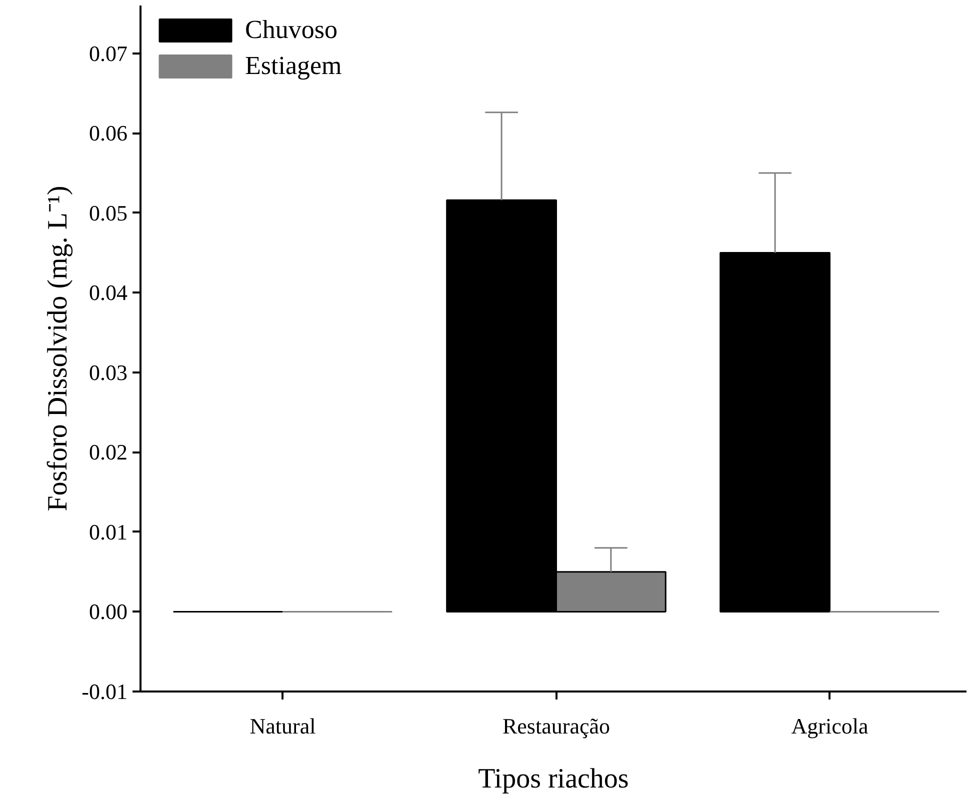 This screenshot has width=971, height=801. Describe the element at coordinates (105, 691) in the screenshot. I see `y-tick-label: -0.01` at that location.